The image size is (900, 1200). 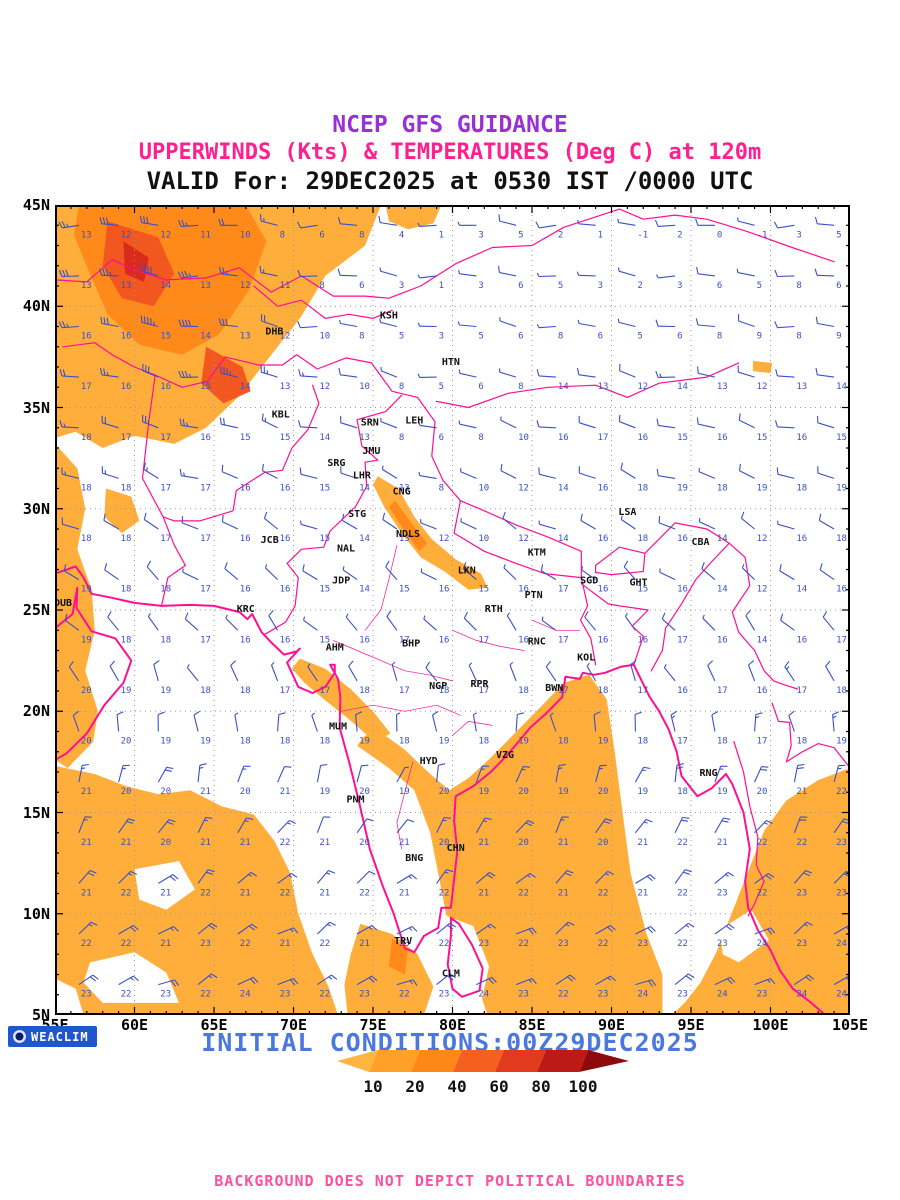 I want to click on svg-text: 60, so click(x=498, y=1086).